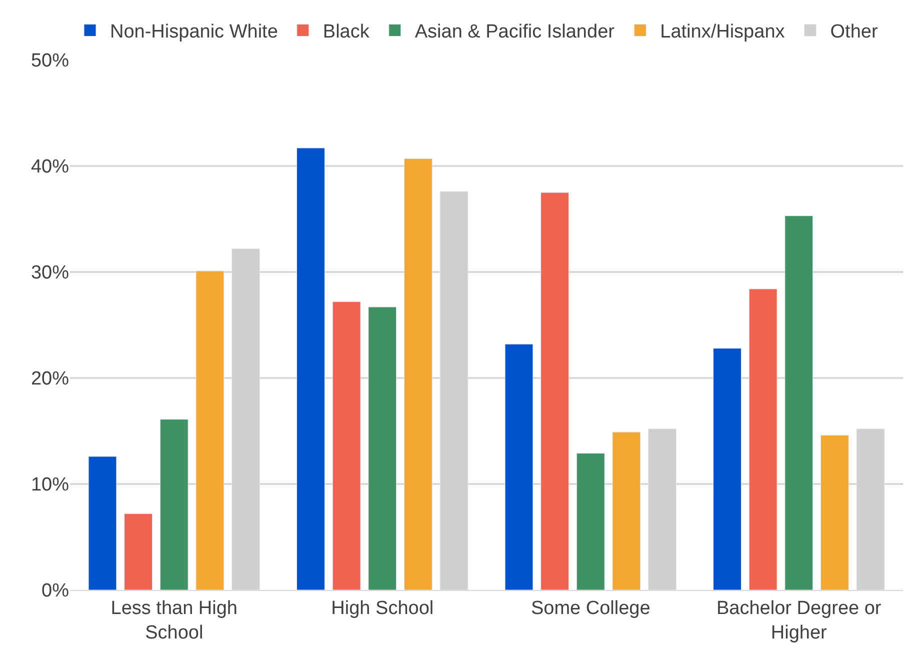  I want to click on x-tick-label: Less than High School, so click(174, 621).